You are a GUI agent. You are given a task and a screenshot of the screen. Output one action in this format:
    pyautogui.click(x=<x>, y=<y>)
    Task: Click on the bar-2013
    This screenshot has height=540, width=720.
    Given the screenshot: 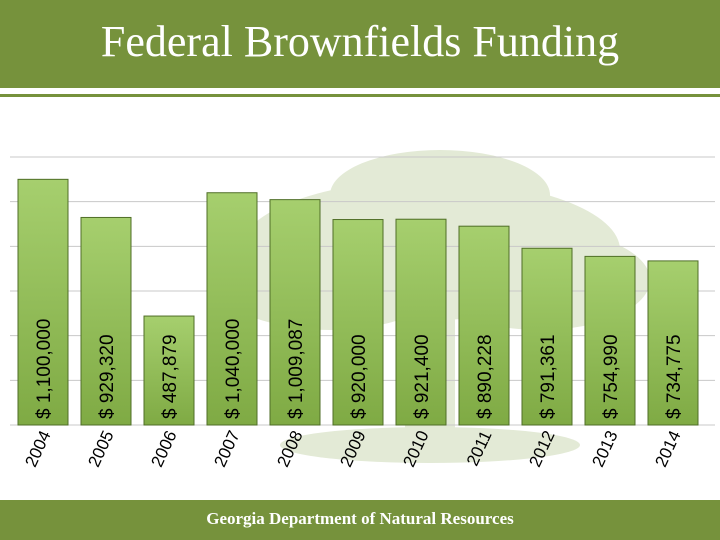 What is the action you would take?
    pyautogui.click(x=610, y=340)
    